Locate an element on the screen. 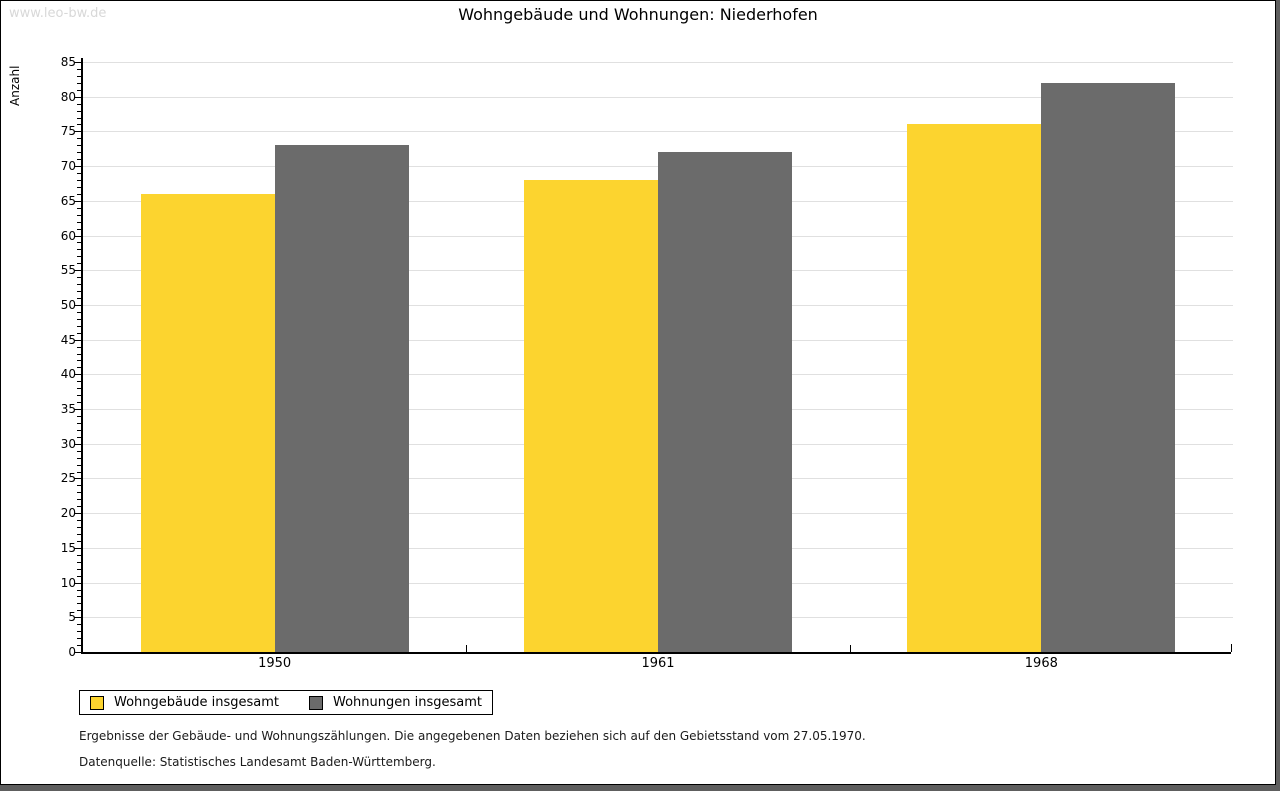 The width and height of the screenshot is (1280, 791). y-tick-label: 10 is located at coordinates (68, 582).